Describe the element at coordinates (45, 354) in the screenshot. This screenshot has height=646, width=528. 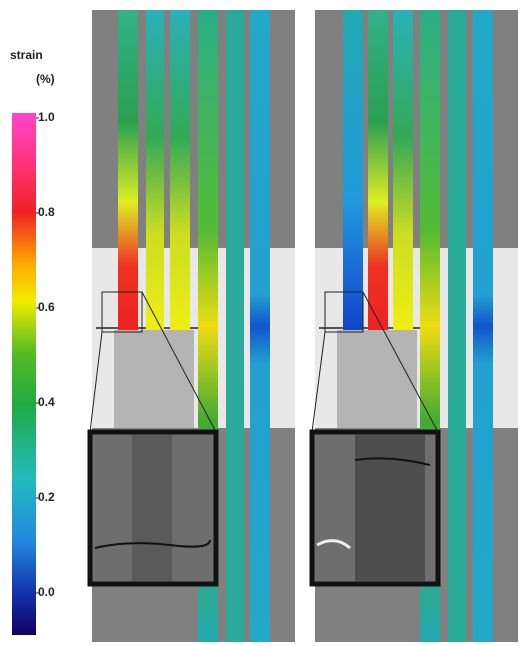
I see `colorbar-ticks: 0.0 0.2 0.4 0.6 0.8 1.0` at that location.